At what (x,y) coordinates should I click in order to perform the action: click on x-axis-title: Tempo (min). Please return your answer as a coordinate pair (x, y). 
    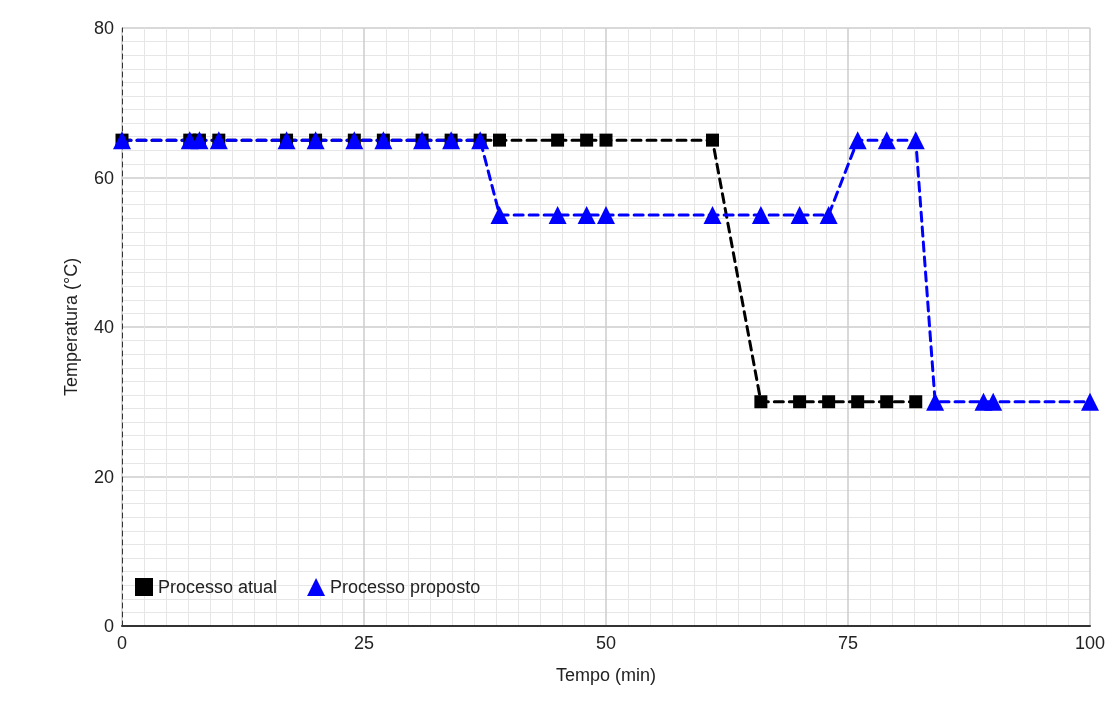
    Looking at the image, I should click on (606, 675).